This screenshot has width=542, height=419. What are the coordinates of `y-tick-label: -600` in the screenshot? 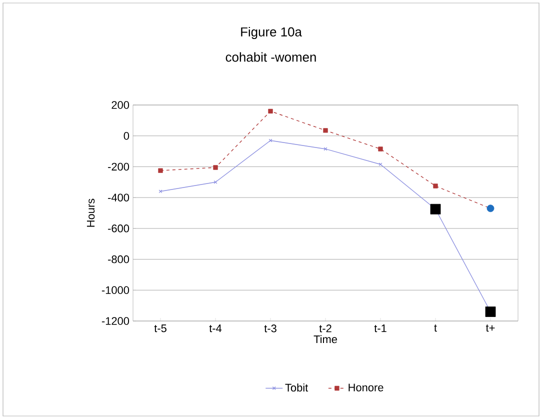 It's located at (119, 228).